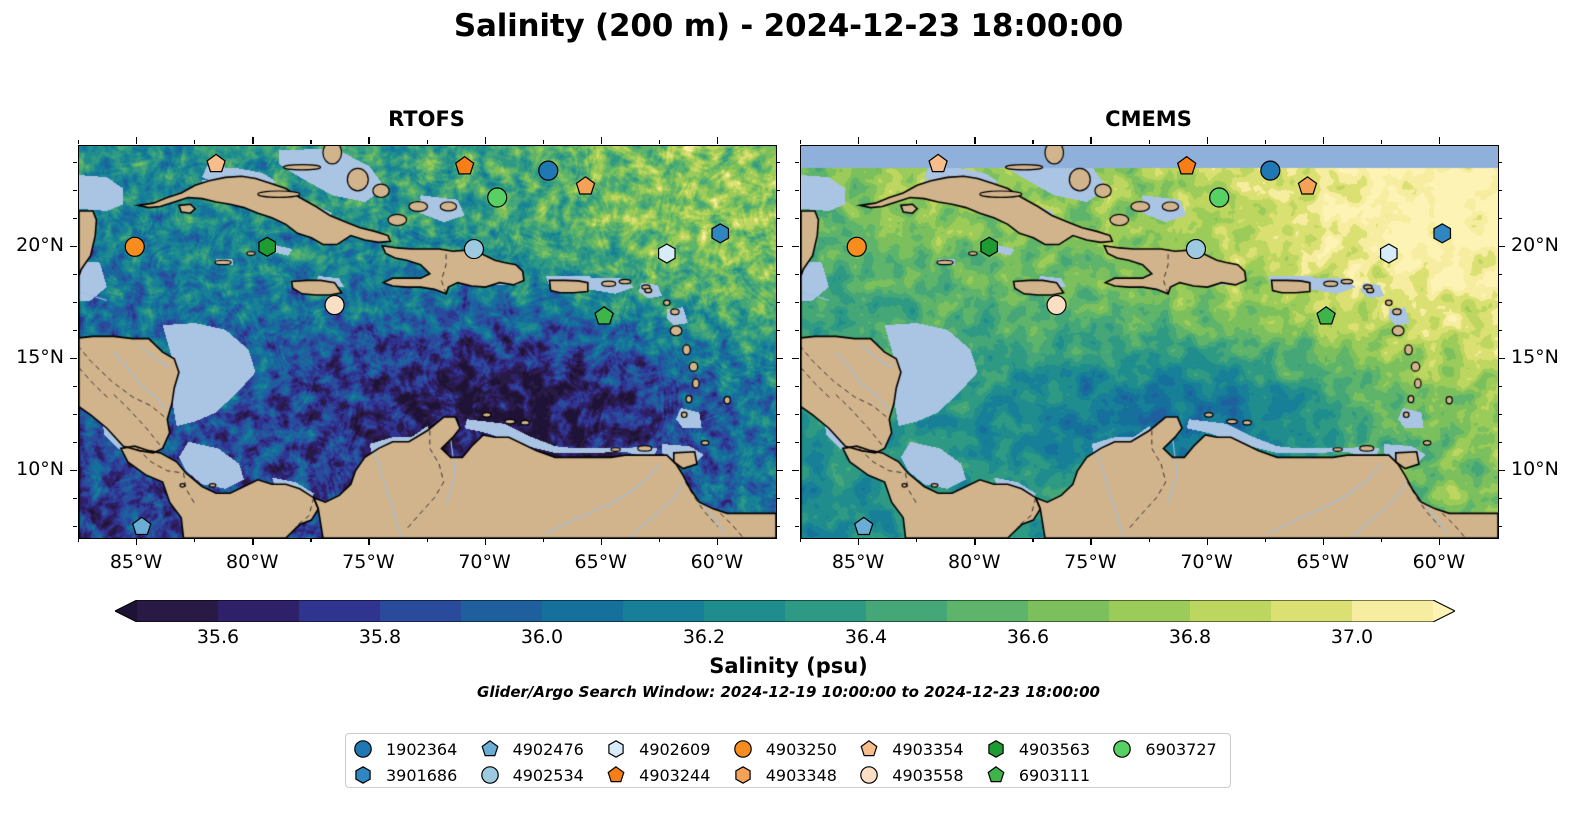 The height and width of the screenshot is (827, 1577). Describe the element at coordinates (911, 749) in the screenshot. I see `legend-entry-4903354: 4903354` at that location.